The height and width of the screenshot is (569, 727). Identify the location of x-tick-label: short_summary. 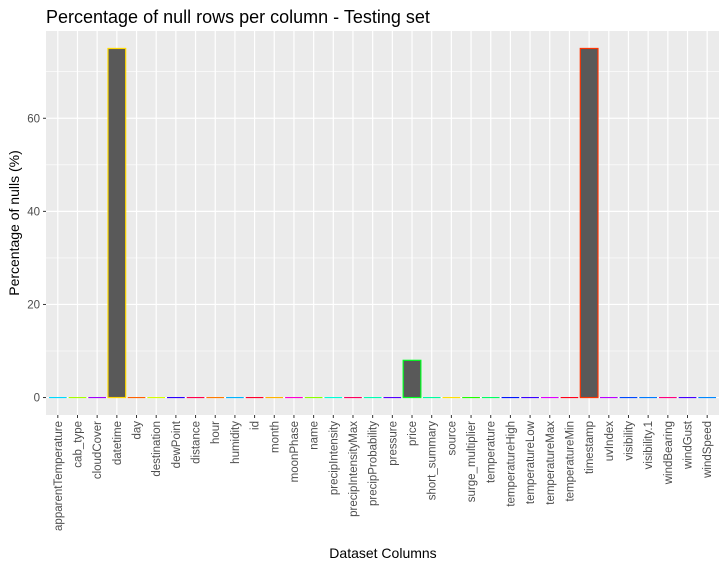
(433, 460).